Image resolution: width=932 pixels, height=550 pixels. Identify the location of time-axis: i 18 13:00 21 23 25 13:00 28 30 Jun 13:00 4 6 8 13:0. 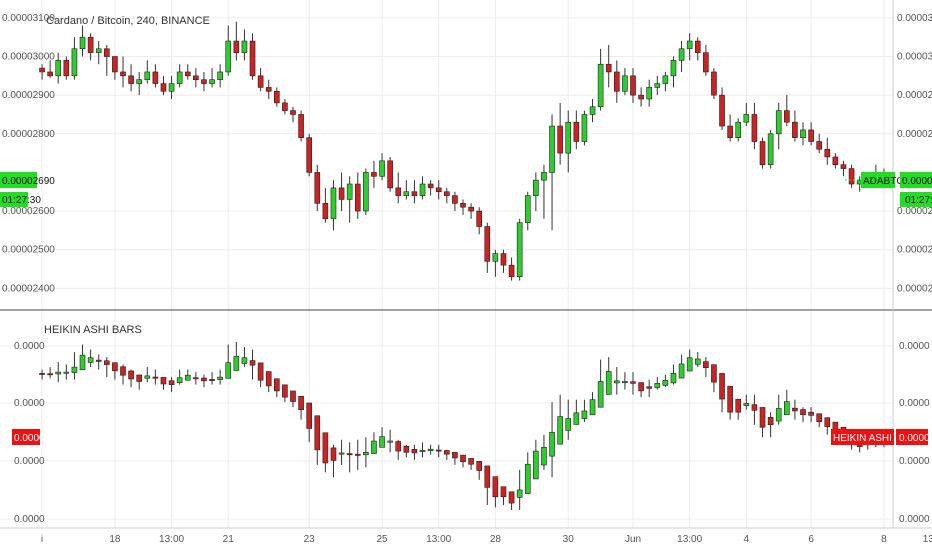
(486, 539).